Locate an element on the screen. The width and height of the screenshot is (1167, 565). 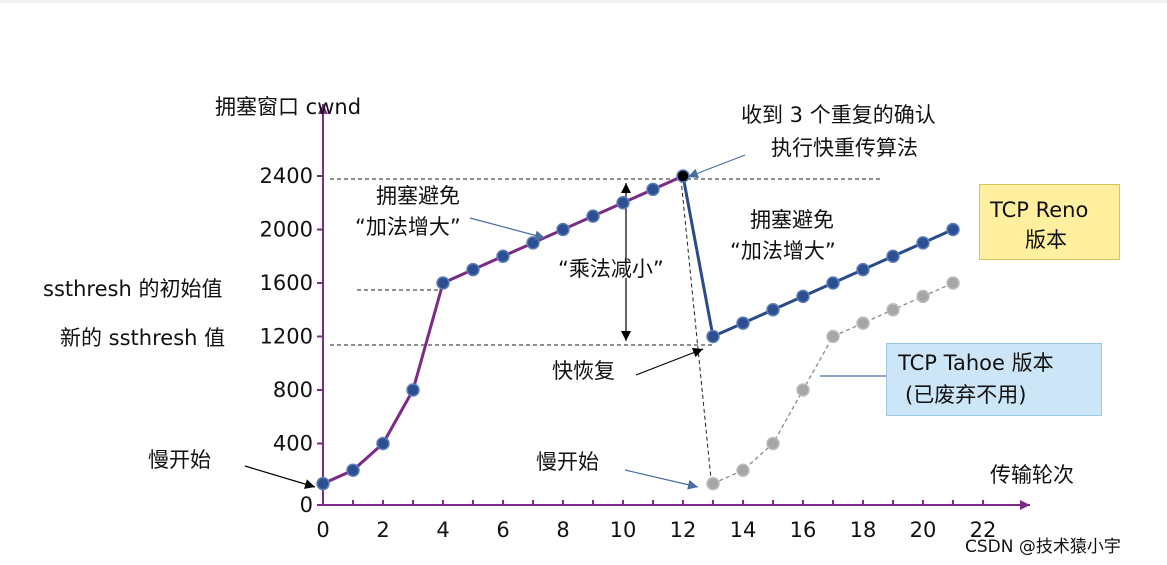
x-tick-label: 20 is located at coordinates (923, 530).